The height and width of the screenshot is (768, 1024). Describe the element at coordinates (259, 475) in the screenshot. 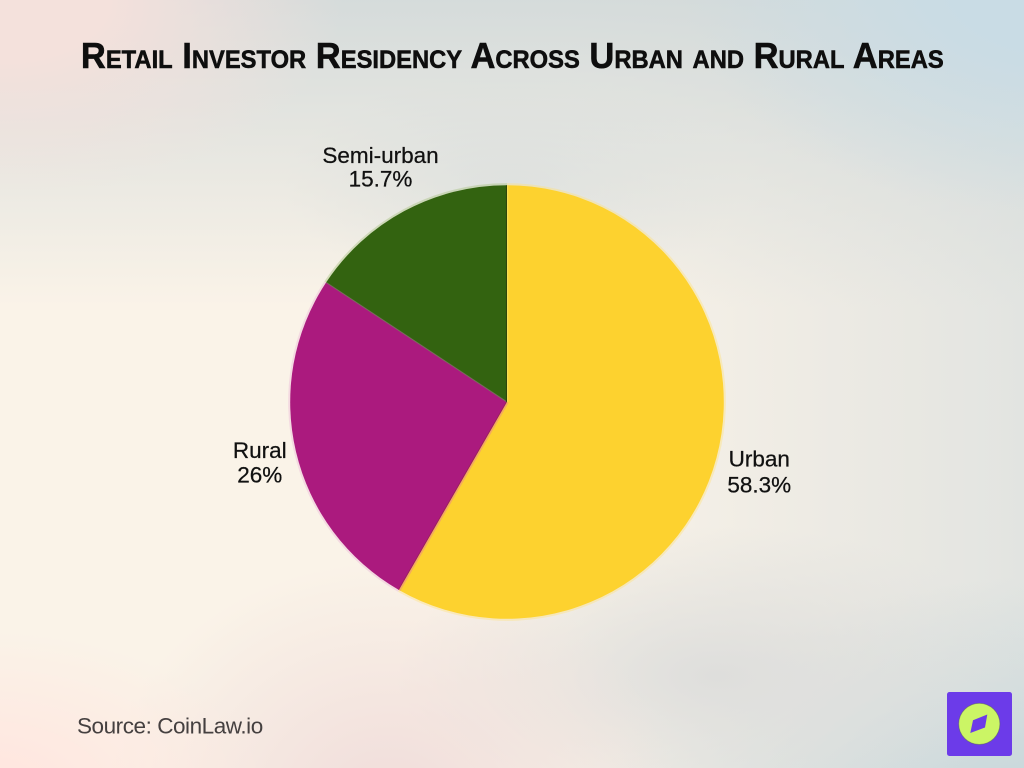

I see `svg-text: 26%` at that location.